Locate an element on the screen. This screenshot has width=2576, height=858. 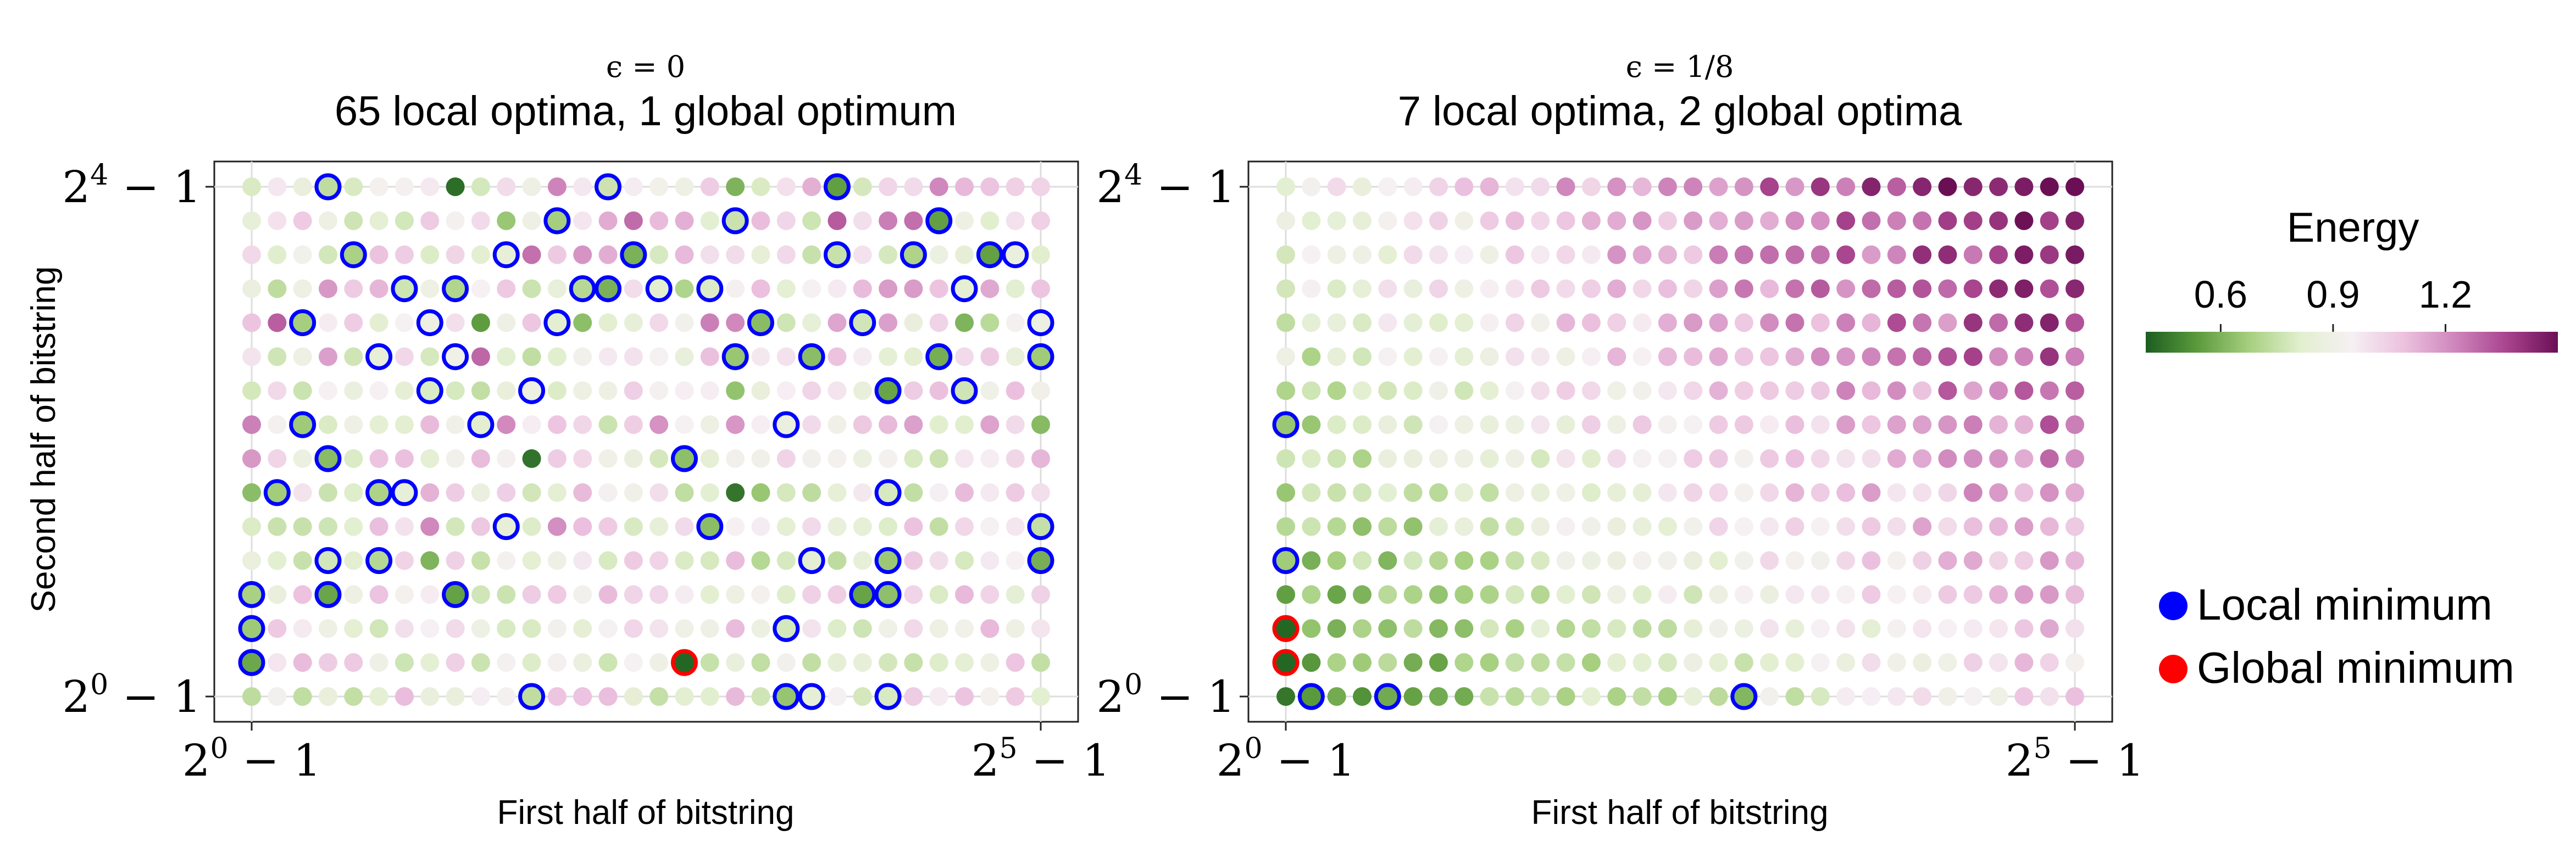
y-tick-label: 20 − 1 is located at coordinates (131, 695).